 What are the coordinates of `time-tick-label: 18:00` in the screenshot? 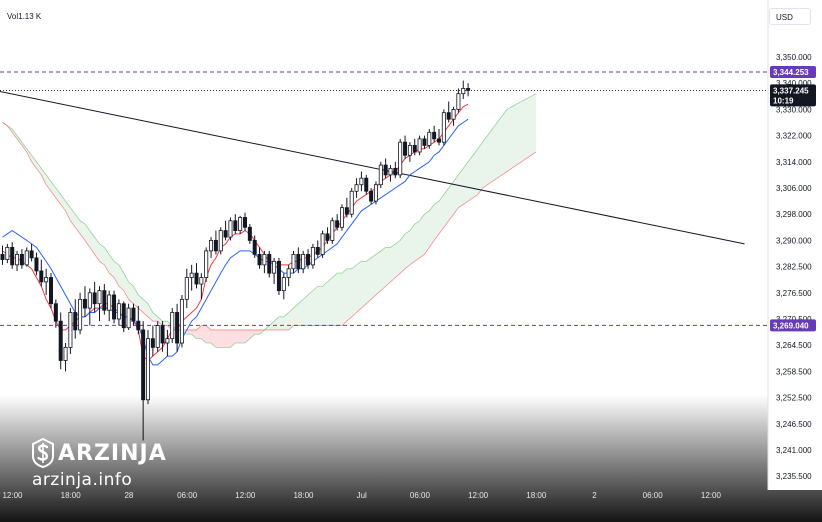 It's located at (303, 495).